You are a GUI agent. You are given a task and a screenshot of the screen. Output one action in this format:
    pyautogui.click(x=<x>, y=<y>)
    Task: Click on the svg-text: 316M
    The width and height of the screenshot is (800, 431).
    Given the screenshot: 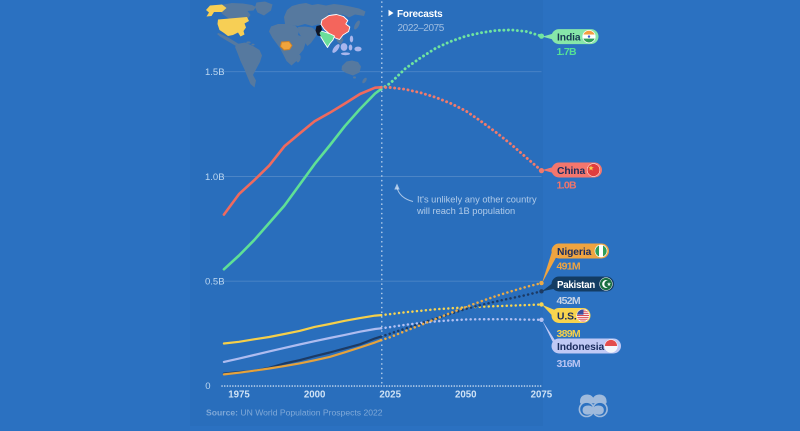 What is the action you would take?
    pyautogui.click(x=569, y=364)
    